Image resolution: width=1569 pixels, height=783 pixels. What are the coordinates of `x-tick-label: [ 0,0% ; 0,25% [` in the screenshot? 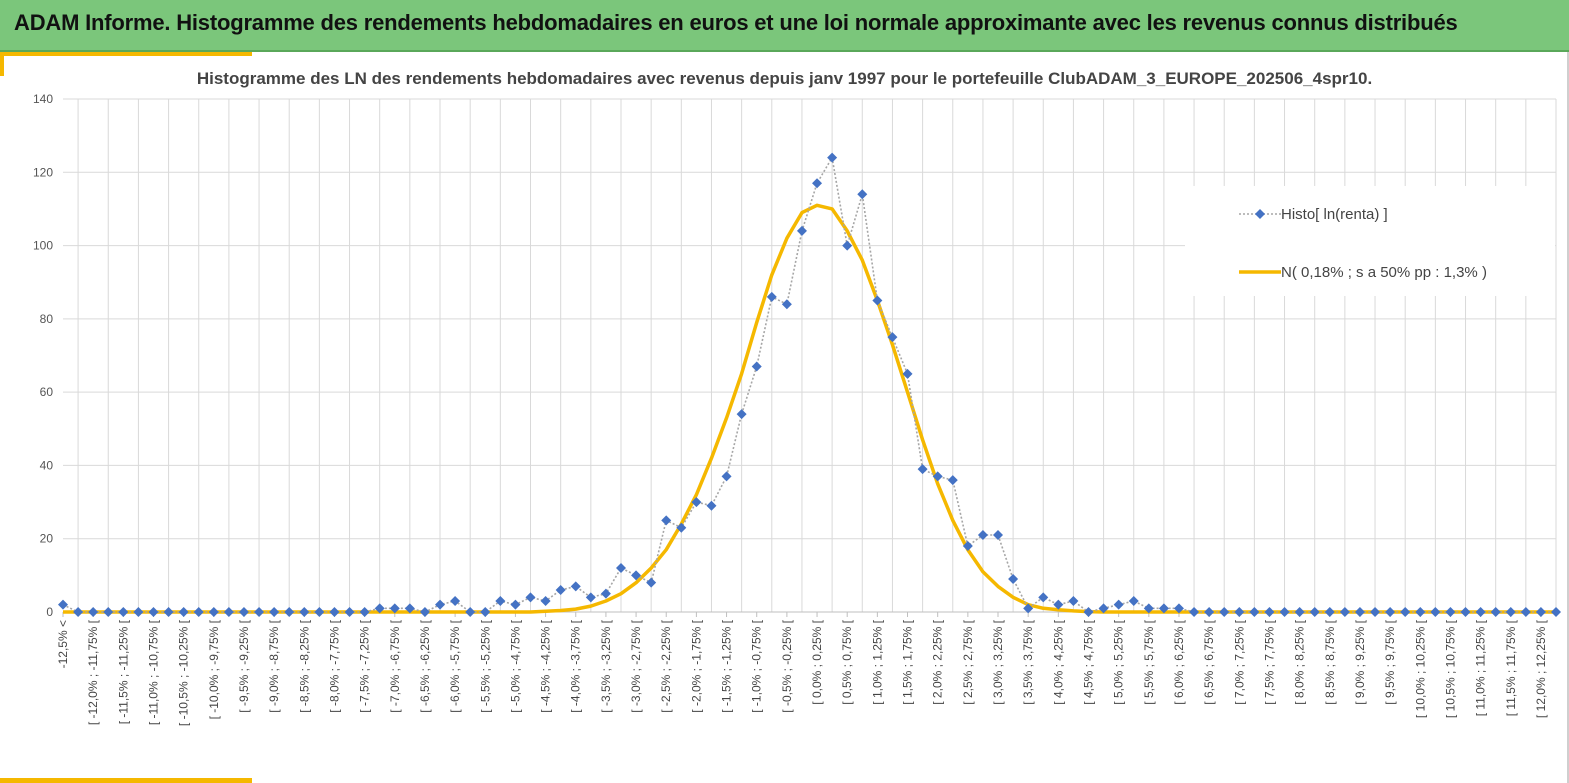 It's located at (817, 661).